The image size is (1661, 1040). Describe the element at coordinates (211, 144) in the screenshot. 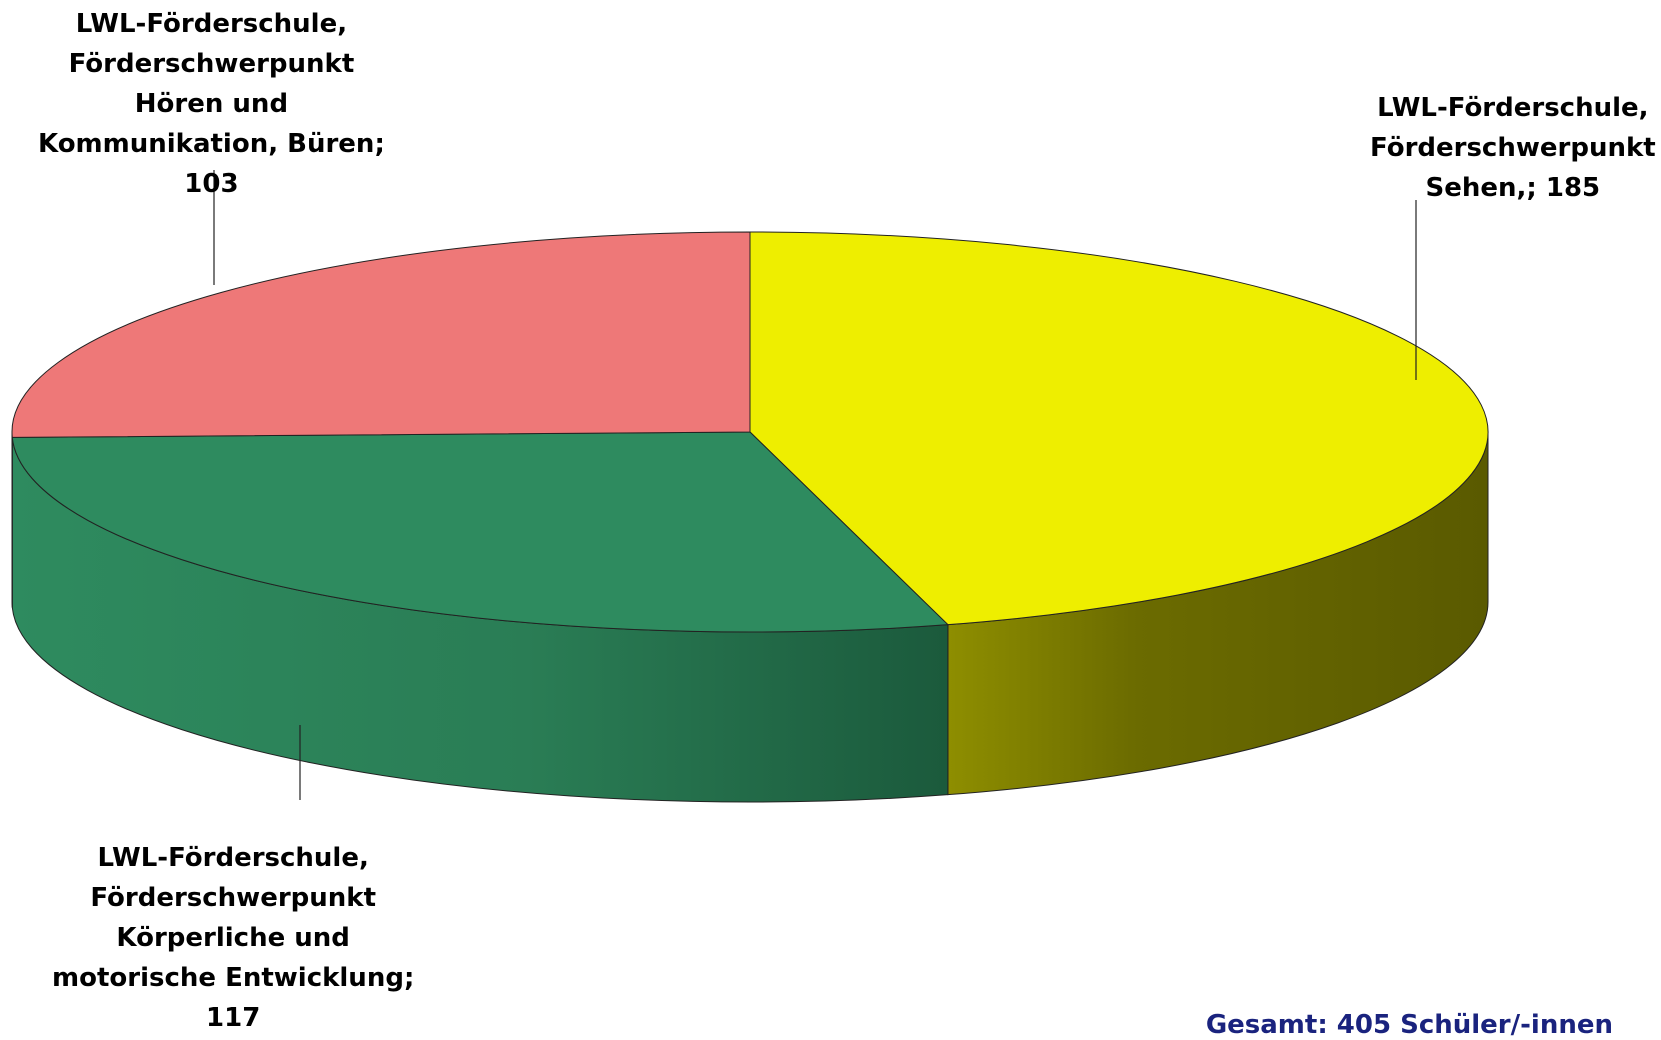

I see `slice-label-line: Kommunikation, Büren;` at that location.